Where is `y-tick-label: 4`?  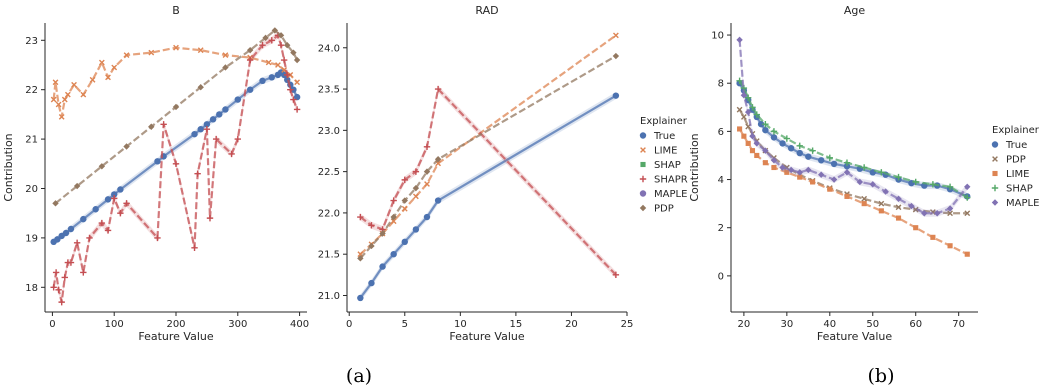
y-tick-label: 4 is located at coordinates (721, 180).